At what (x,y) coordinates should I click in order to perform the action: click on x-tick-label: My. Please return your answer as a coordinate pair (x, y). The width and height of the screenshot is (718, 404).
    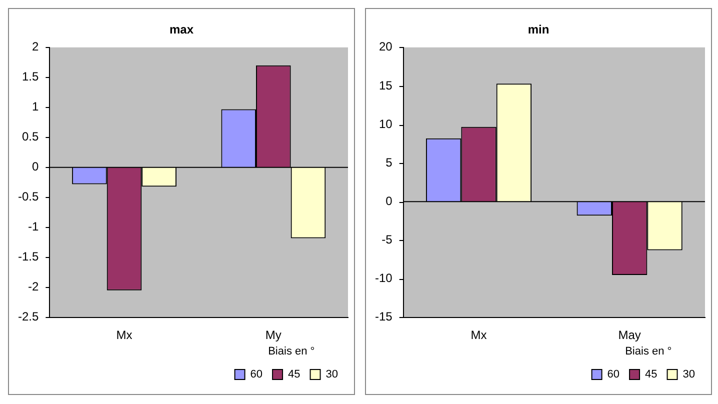
    Looking at the image, I should click on (273, 335).